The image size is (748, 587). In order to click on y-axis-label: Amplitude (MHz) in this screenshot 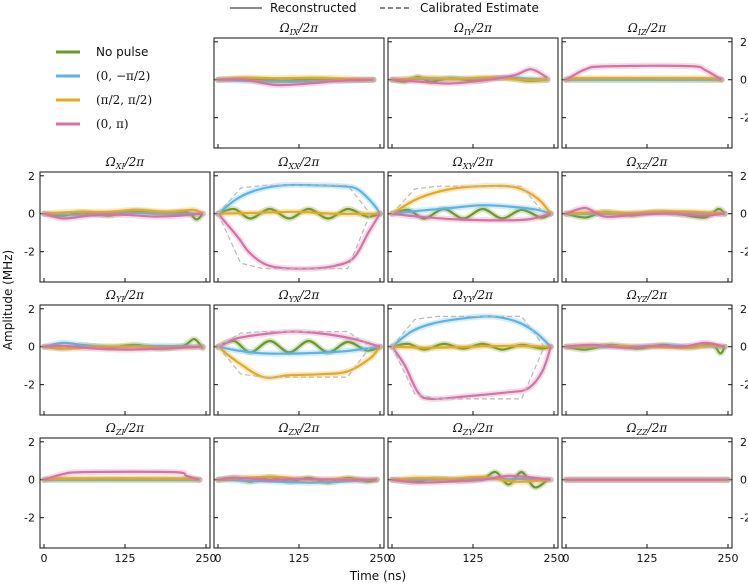, I will do `click(8, 300)`.